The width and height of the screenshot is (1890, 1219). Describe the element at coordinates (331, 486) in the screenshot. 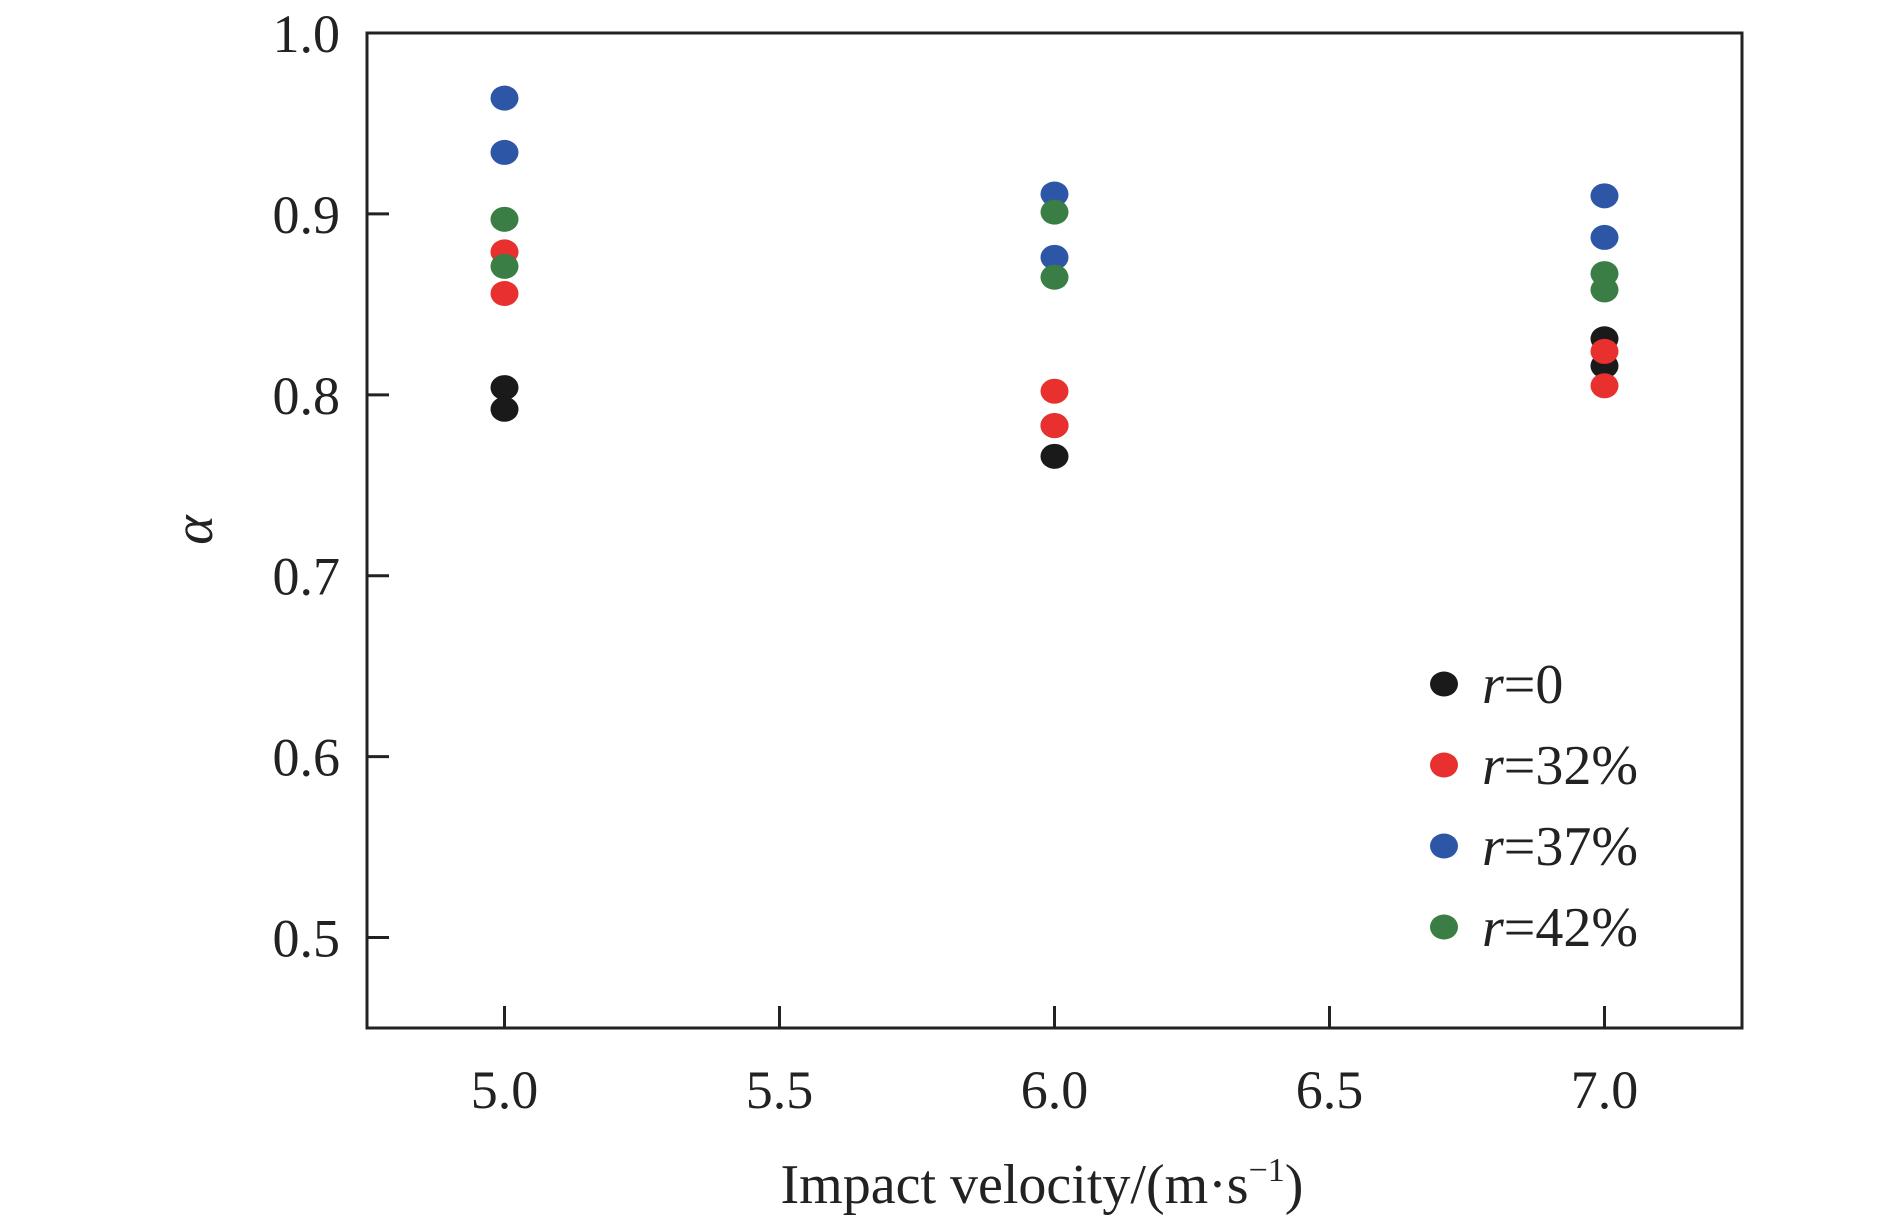

I see `y-axis: 0.5 0.6 0.7 0.8 0.9 1.0` at that location.